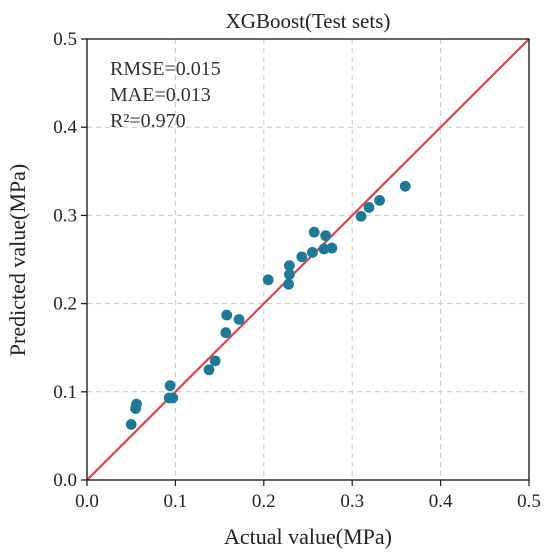  I want to click on metric-r2: R²=0.970, so click(148, 121).